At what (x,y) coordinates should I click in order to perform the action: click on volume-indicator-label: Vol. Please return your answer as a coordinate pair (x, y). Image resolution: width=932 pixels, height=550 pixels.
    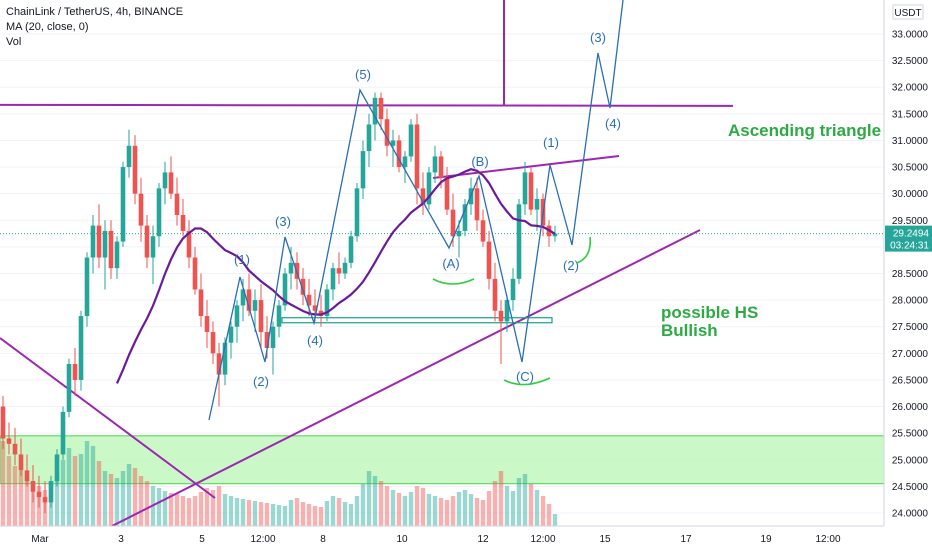
    Looking at the image, I should click on (14, 42).